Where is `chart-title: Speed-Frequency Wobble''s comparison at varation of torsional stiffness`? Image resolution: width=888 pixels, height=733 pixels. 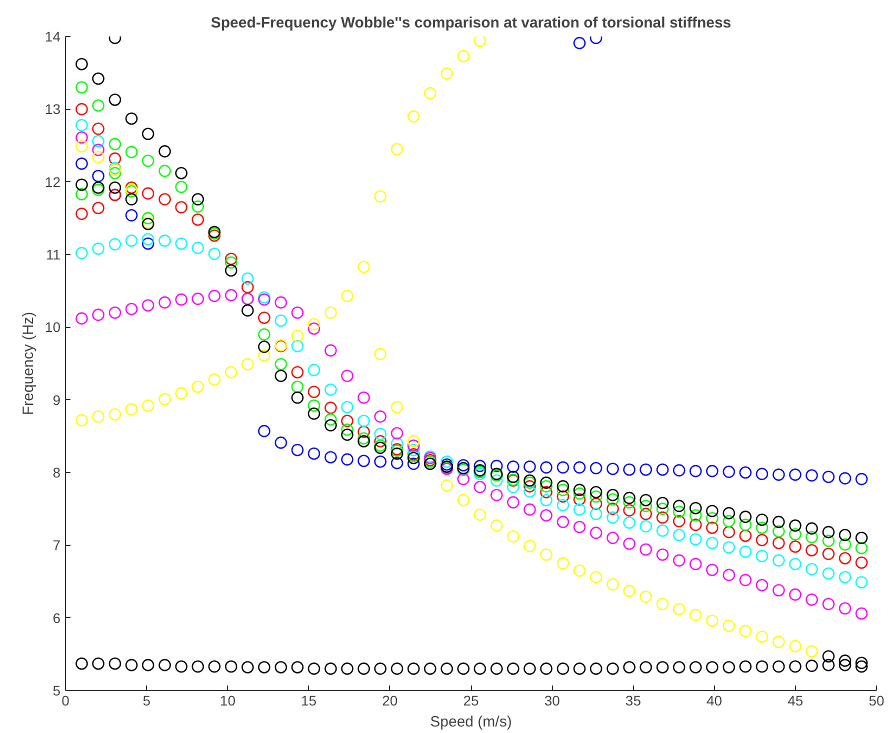
chart-title: Speed-Frequency Wobble''s comparison at varation of torsional stiffness is located at coordinates (471, 23).